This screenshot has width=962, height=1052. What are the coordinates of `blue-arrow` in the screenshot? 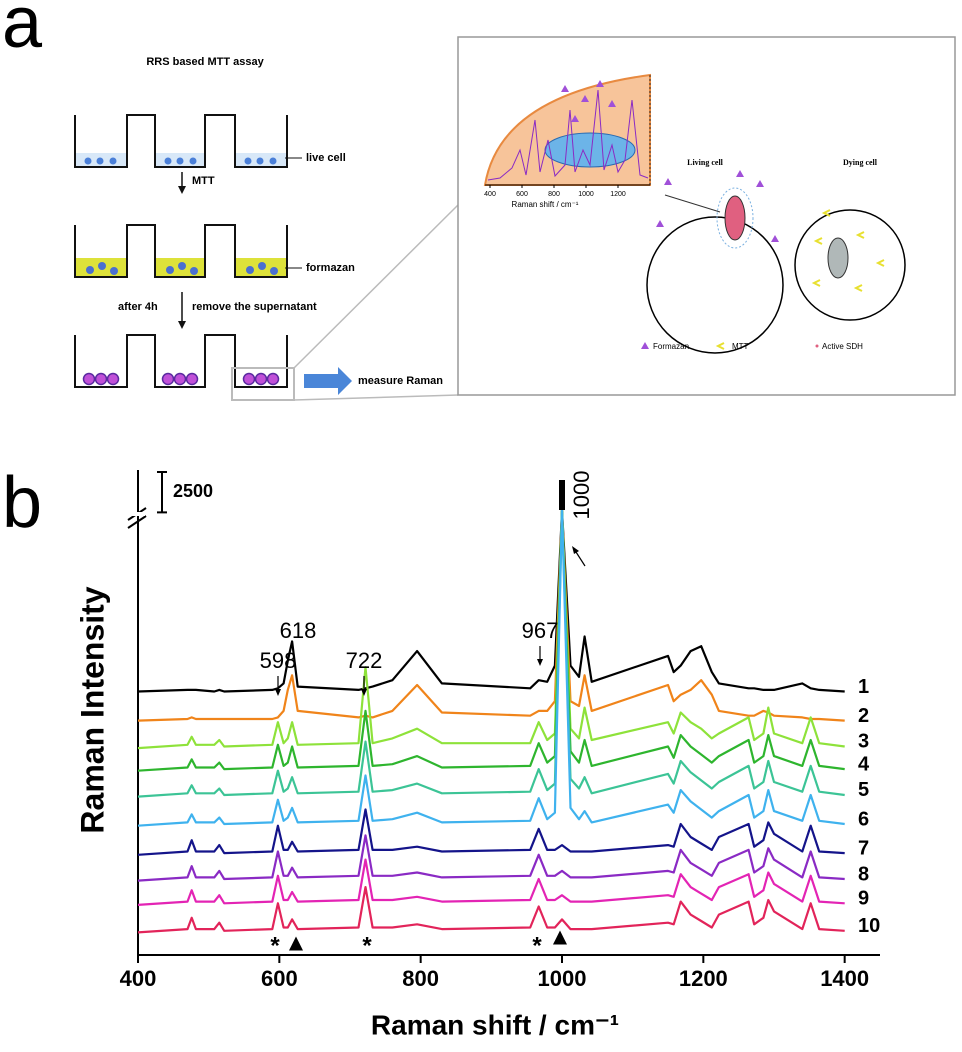 It's located at (328, 381).